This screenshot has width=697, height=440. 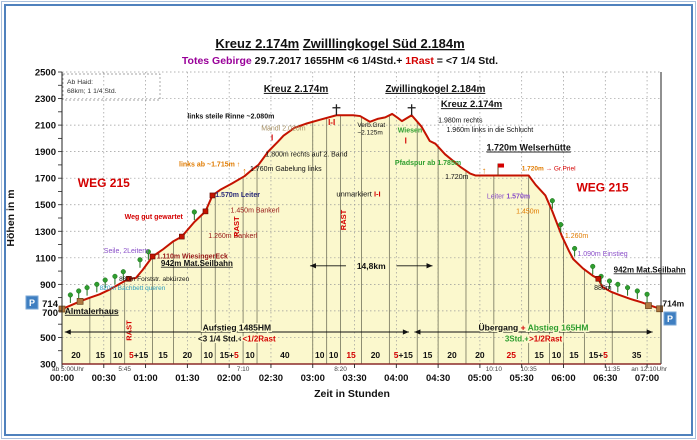 What do you see at coordinates (237, 195) in the screenshot?
I see `leiter-1570-left: 1.570m Leiter` at bounding box center [237, 195].